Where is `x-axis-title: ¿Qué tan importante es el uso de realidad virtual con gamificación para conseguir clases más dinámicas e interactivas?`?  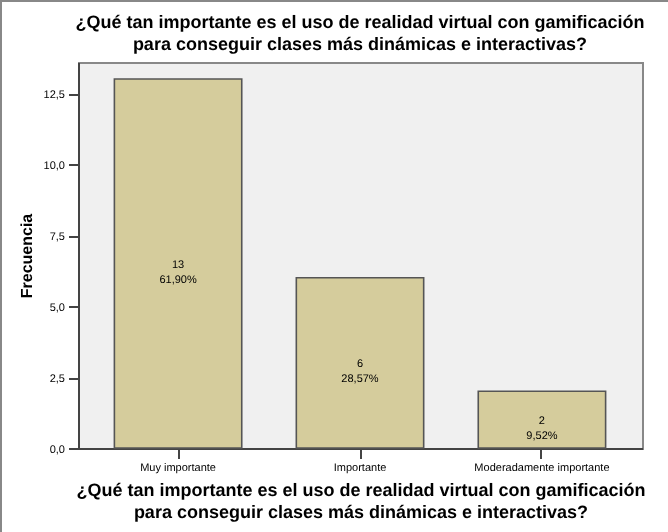 x-axis-title: ¿Qué tan importante es el uso de realidad virtual con gamificación para conseguir clases más dinámicas e interactivas? is located at coordinates (361, 501).